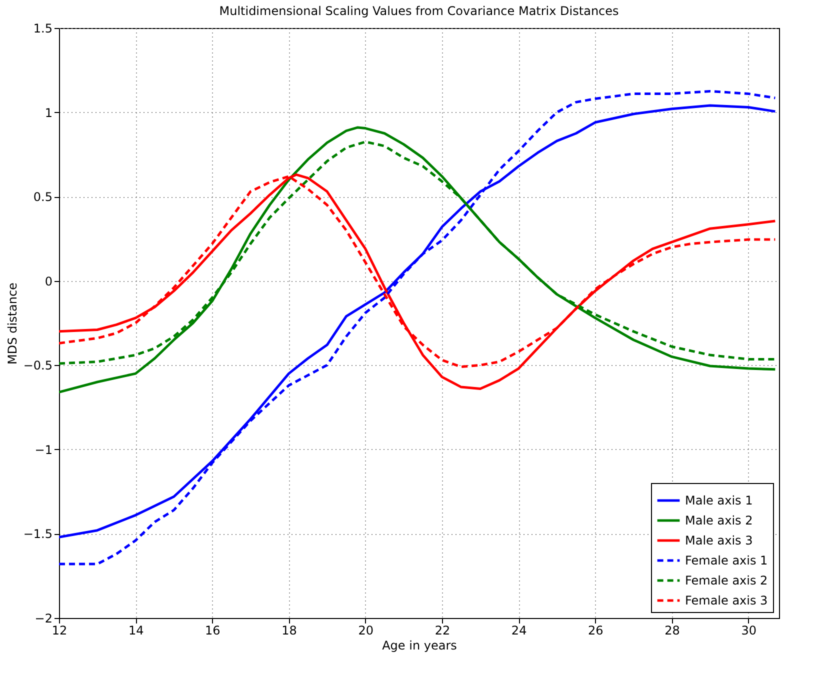  What do you see at coordinates (289, 631) in the screenshot?
I see `x-tick-label: 18` at bounding box center [289, 631].